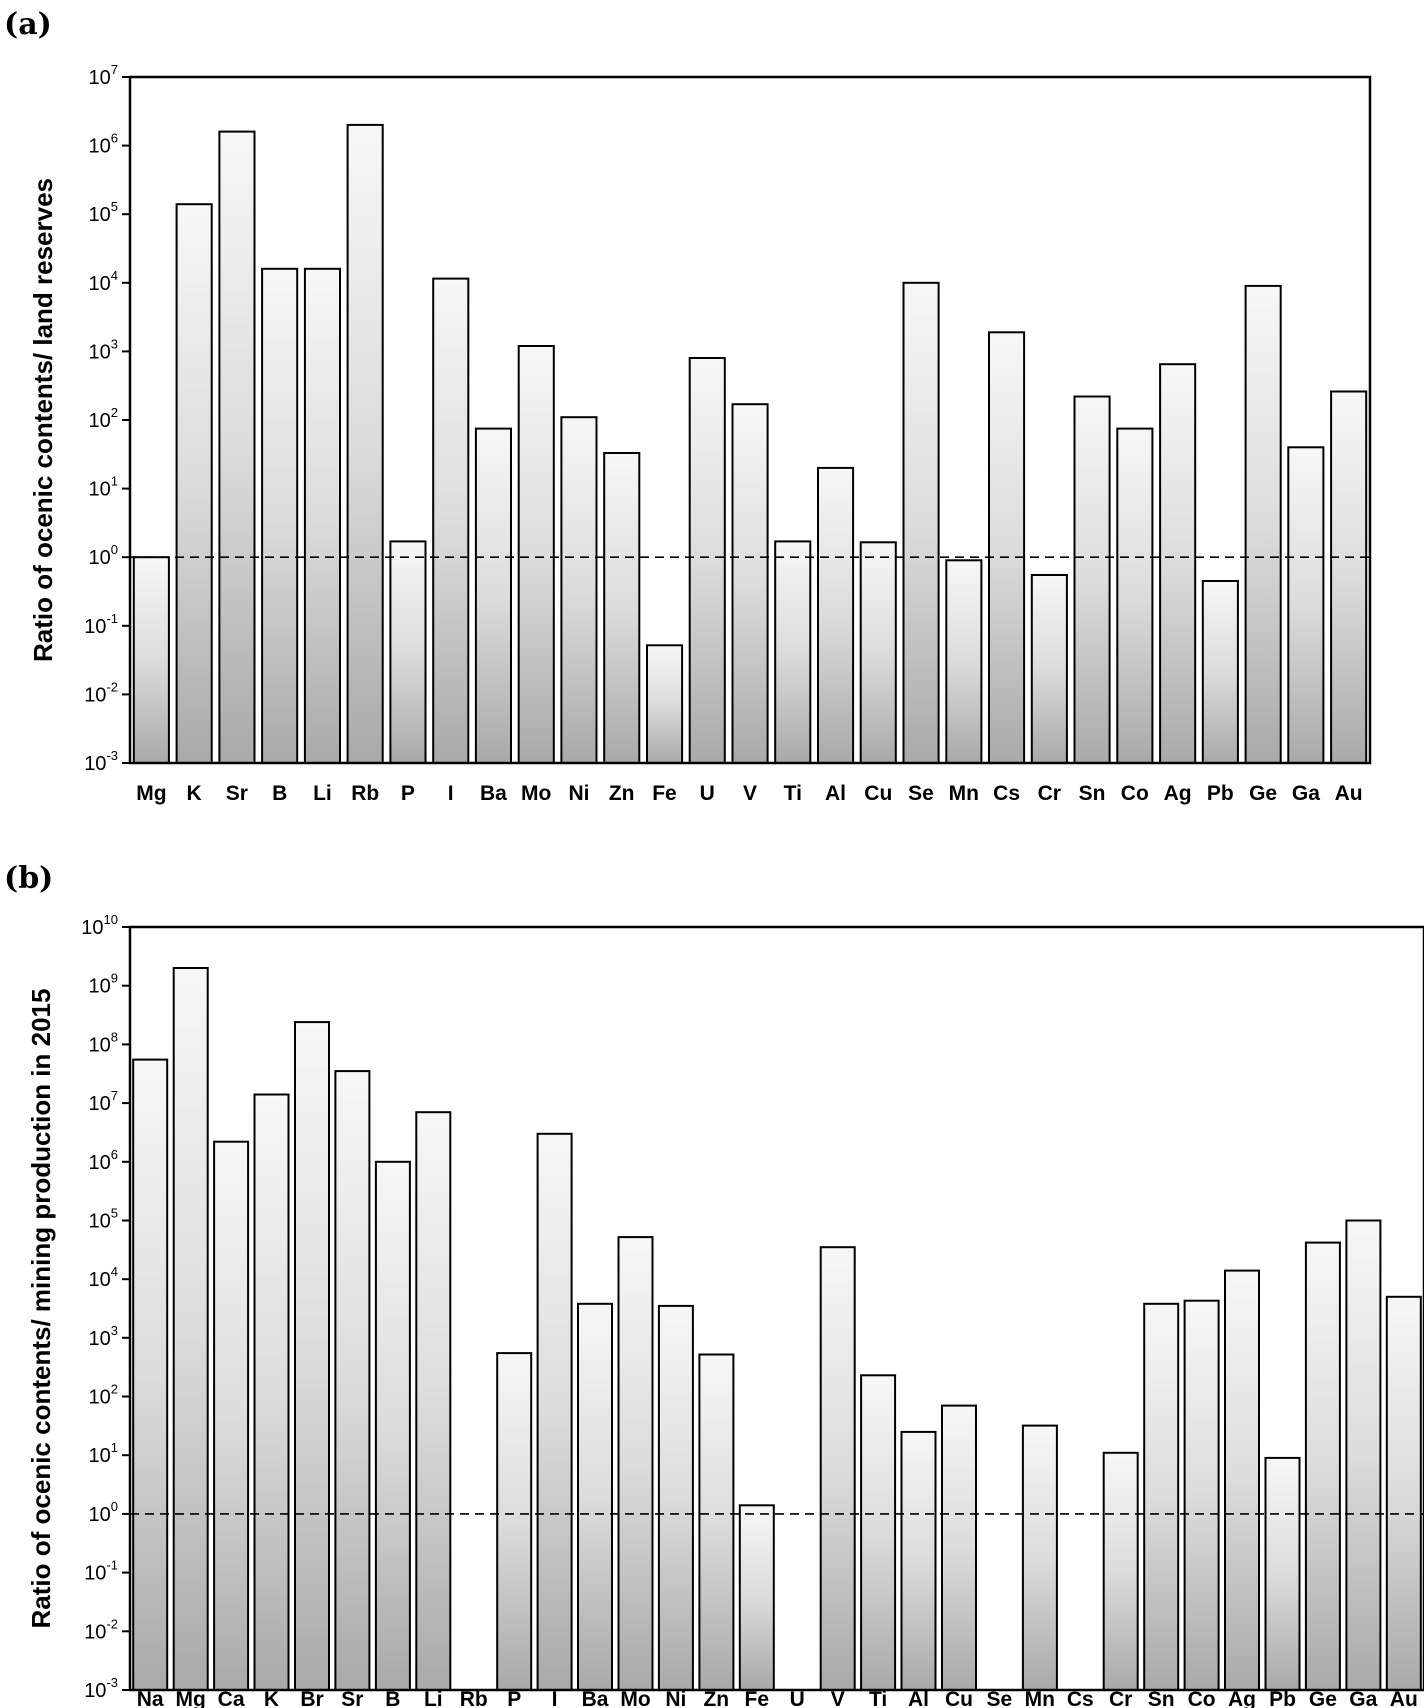 This screenshot has height=1708, width=1424. What do you see at coordinates (579, 590) in the screenshot?
I see `bar-a-Ni` at bounding box center [579, 590].